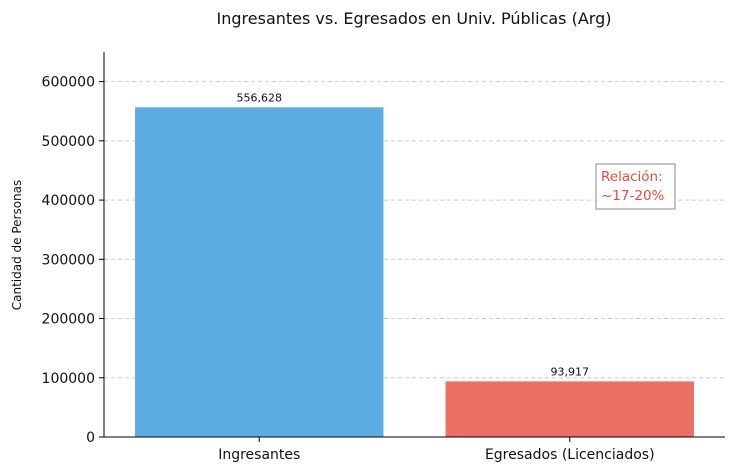  What do you see at coordinates (17, 245) in the screenshot?
I see `y-axis-label: Cantidad de Personas` at bounding box center [17, 245].